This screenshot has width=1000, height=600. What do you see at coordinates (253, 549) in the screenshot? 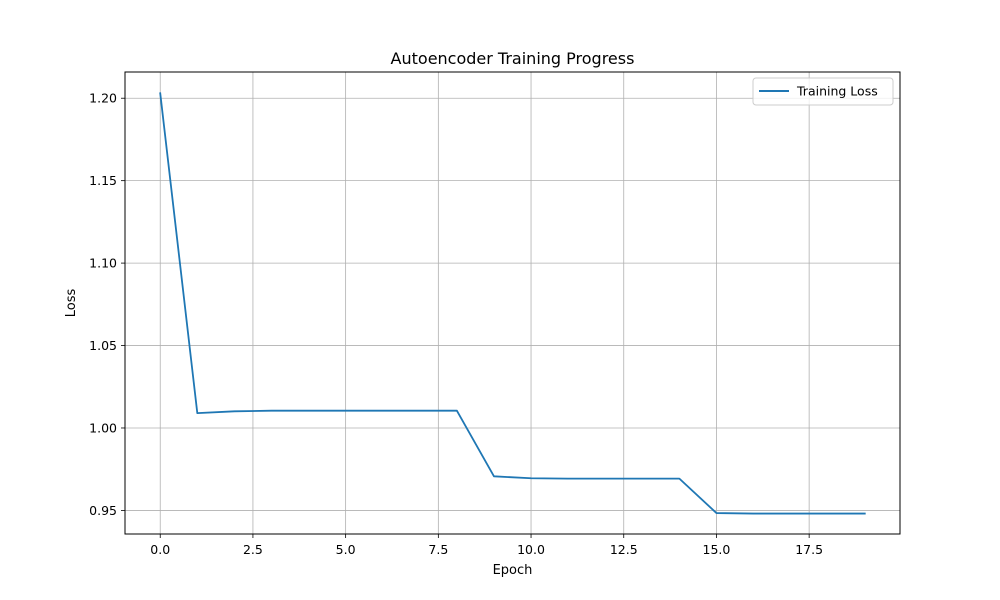
I see `x-tick-label-2-5: 2.5` at bounding box center [253, 549].